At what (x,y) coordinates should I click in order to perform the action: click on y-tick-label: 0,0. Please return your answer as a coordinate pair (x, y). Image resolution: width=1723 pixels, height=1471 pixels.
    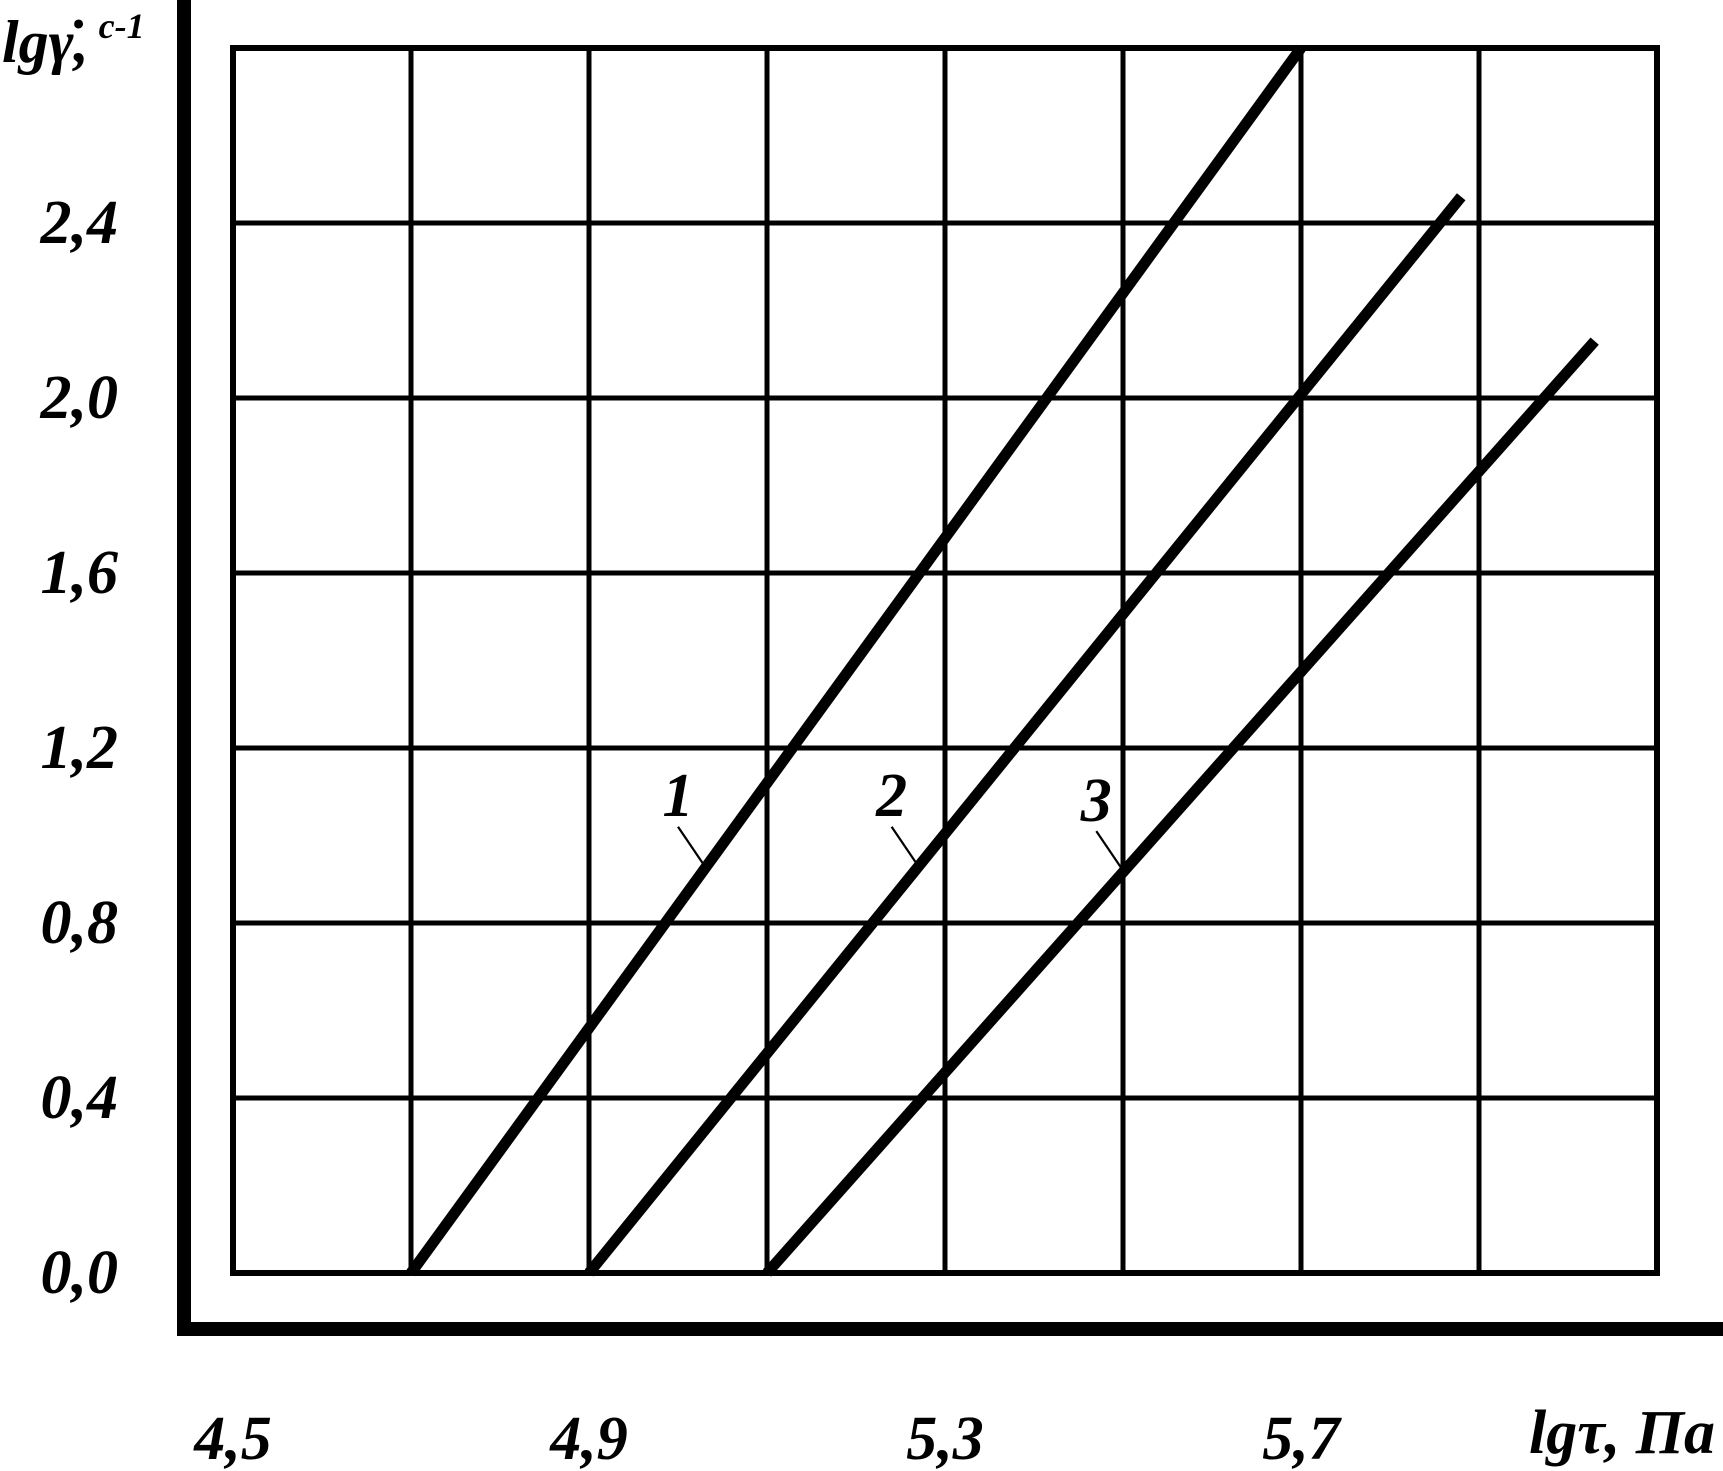
    Looking at the image, I should click on (79, 1273).